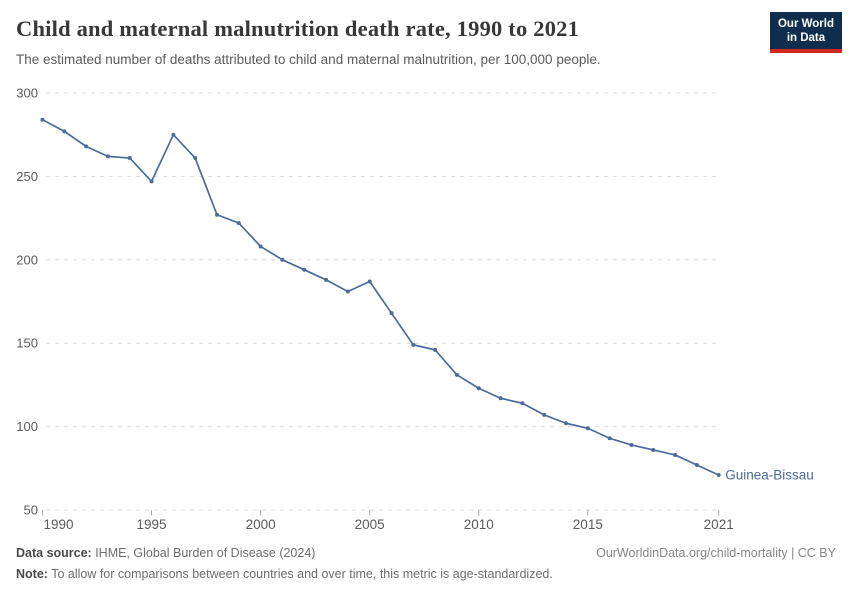 The height and width of the screenshot is (600, 850). What do you see at coordinates (27, 176) in the screenshot?
I see `y-tick-label: 250` at bounding box center [27, 176].